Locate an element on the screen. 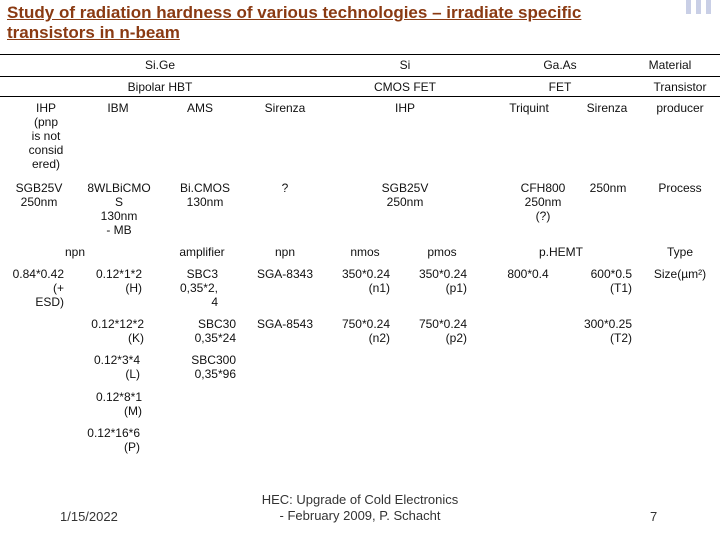  type-amplifier: amplifier is located at coordinates (202, 252).